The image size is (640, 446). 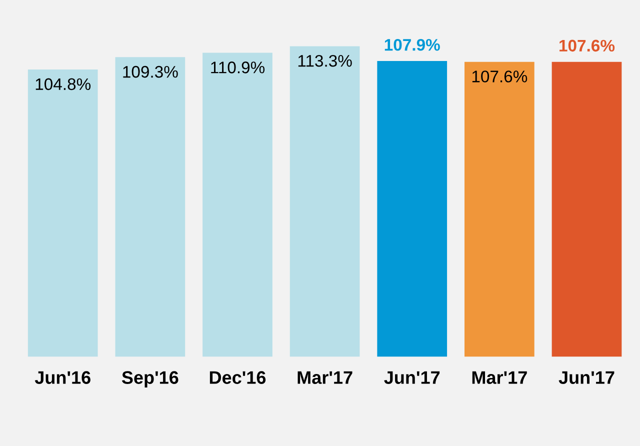 What do you see at coordinates (150, 379) in the screenshot?
I see `x-tick-label: Sep'16` at bounding box center [150, 379].